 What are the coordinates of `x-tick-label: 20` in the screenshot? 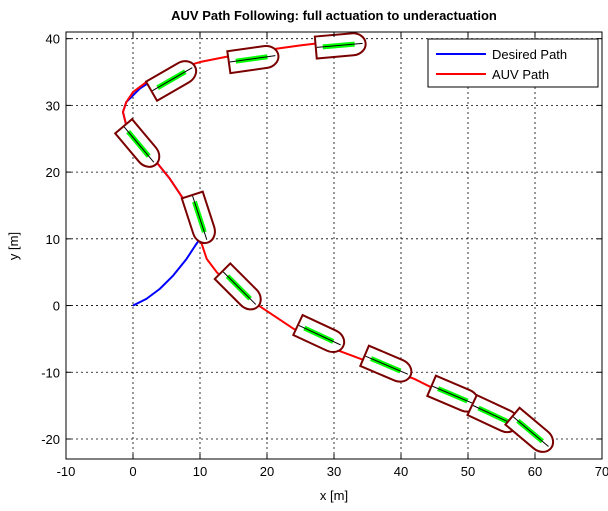 It's located at (267, 471).